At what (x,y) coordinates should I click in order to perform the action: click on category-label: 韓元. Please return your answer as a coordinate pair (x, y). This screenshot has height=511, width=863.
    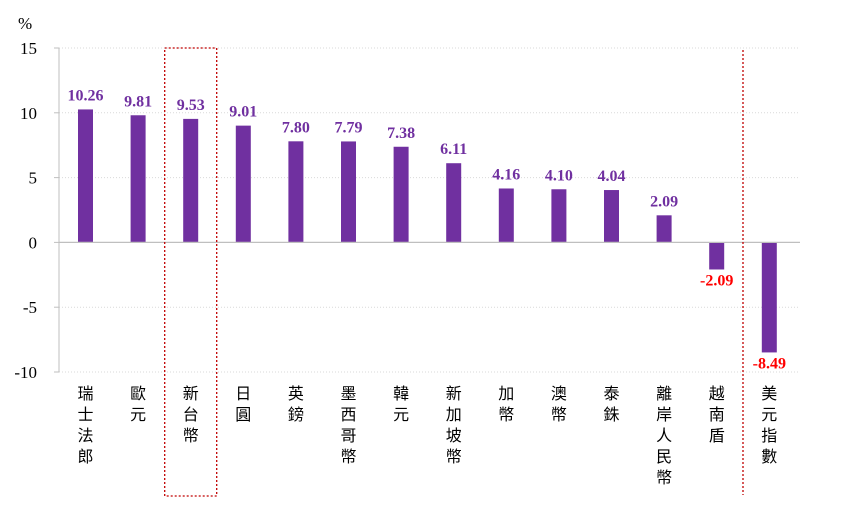
    Looking at the image, I should click on (401, 404).